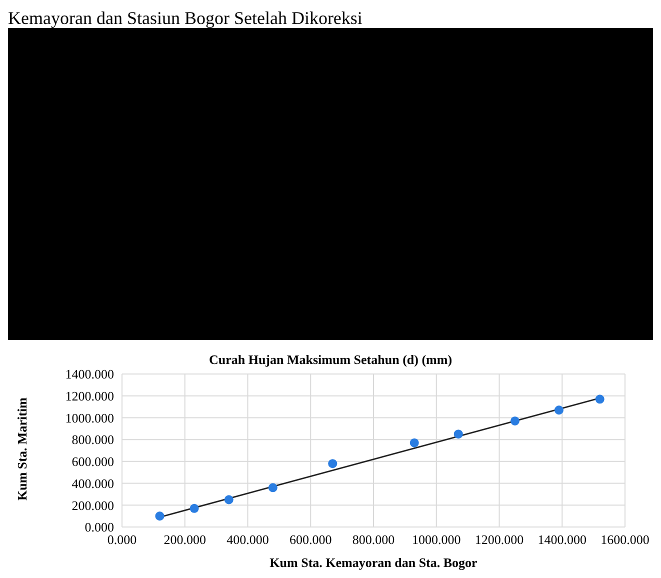  I want to click on y-tick-label: 400.000, so click(93, 483).